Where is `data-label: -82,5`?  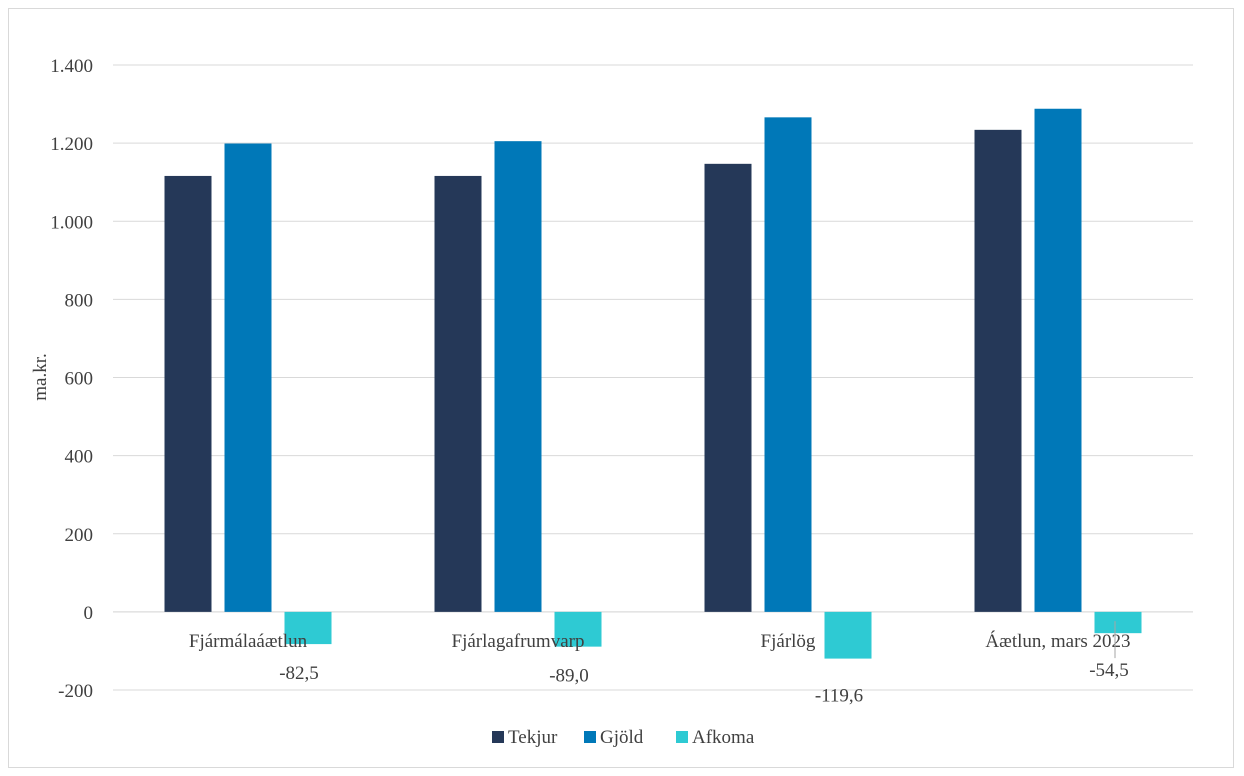
data-label: -82,5 is located at coordinates (299, 673).